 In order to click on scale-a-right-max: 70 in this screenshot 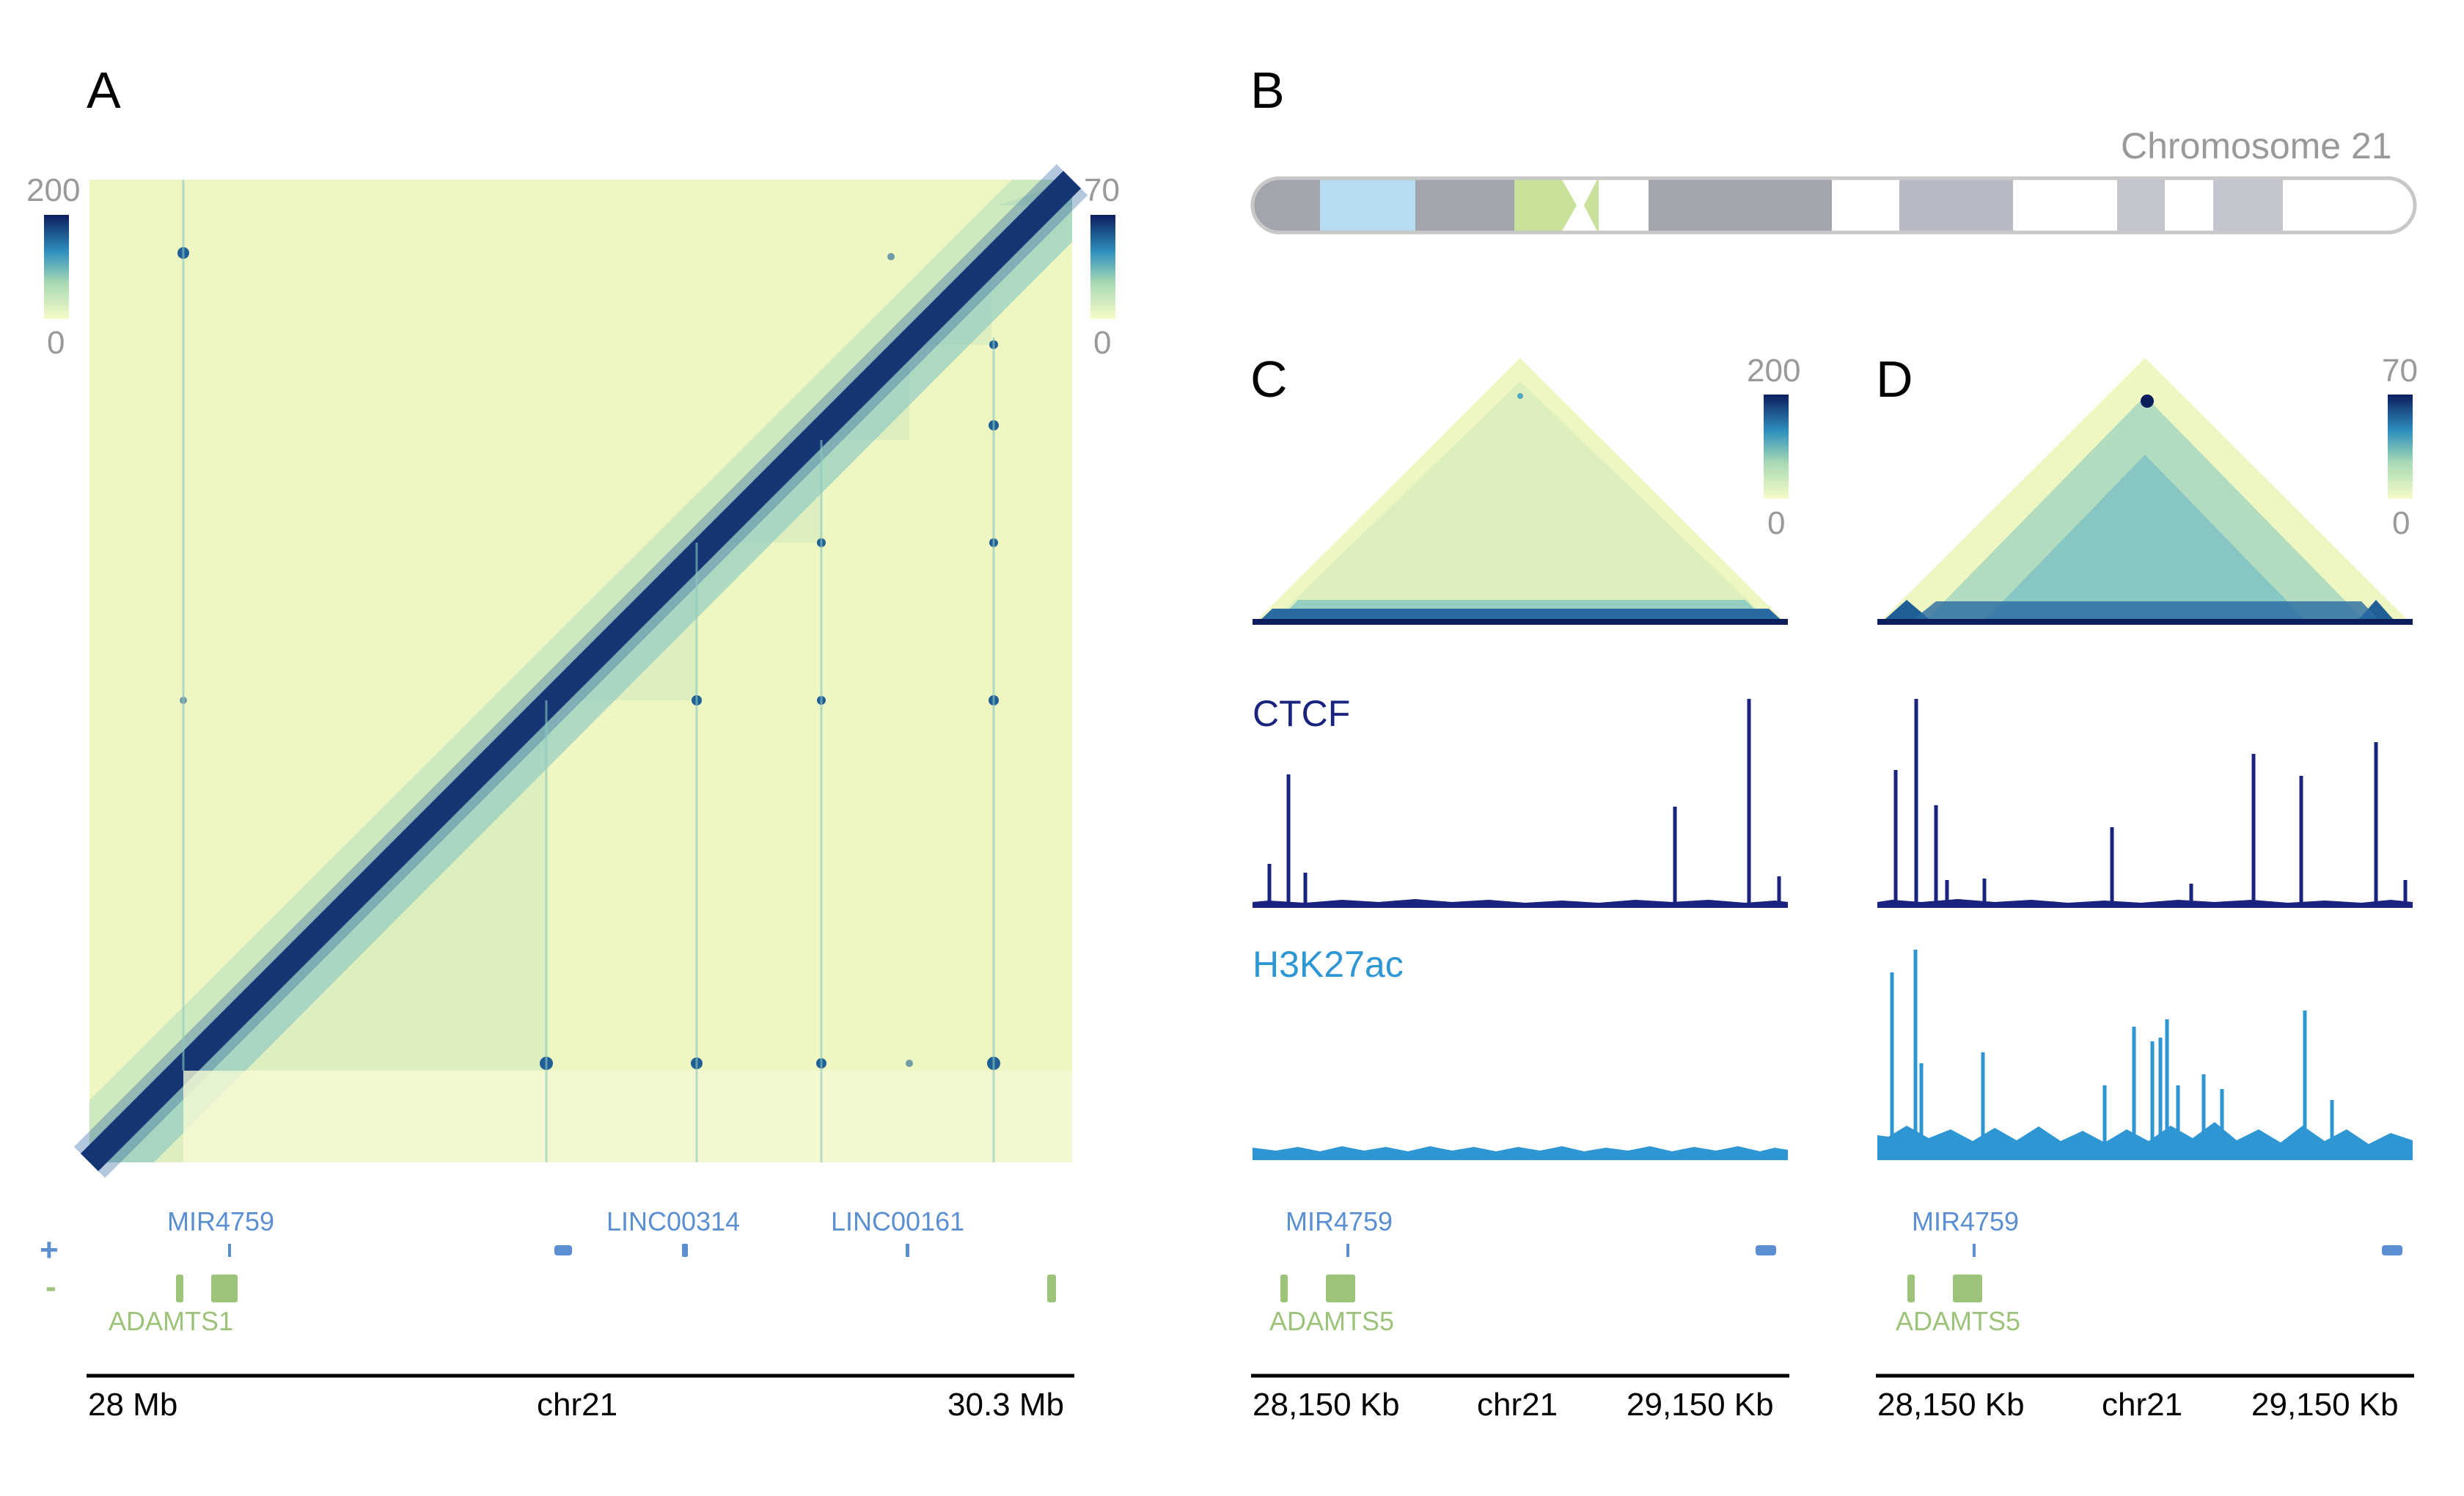, I will do `click(1102, 190)`.